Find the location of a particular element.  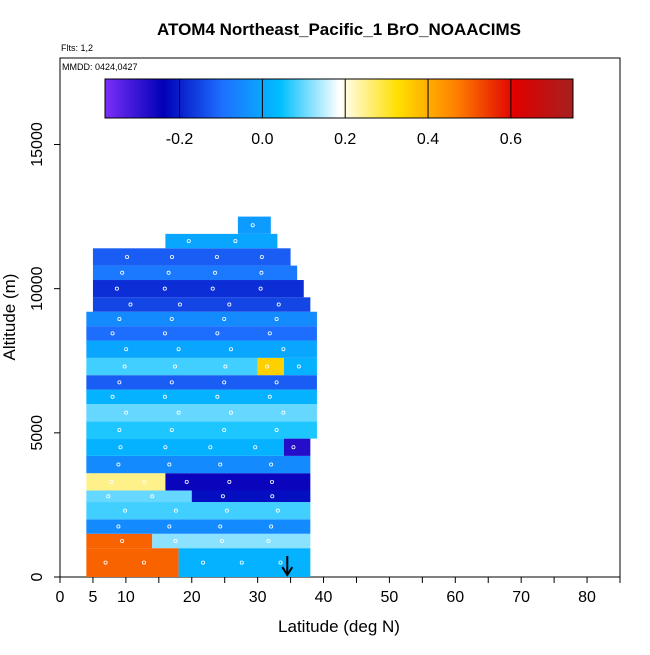

x-axis-label: Latitude (deg N) is located at coordinates (339, 626).